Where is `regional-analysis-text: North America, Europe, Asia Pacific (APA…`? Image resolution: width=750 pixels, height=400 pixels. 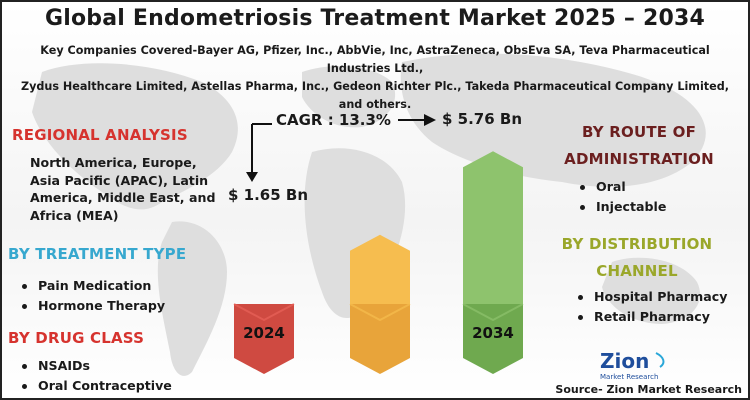
regional-analysis-text: North America, Europe, Asia Pacific (APA… is located at coordinates (123, 189).